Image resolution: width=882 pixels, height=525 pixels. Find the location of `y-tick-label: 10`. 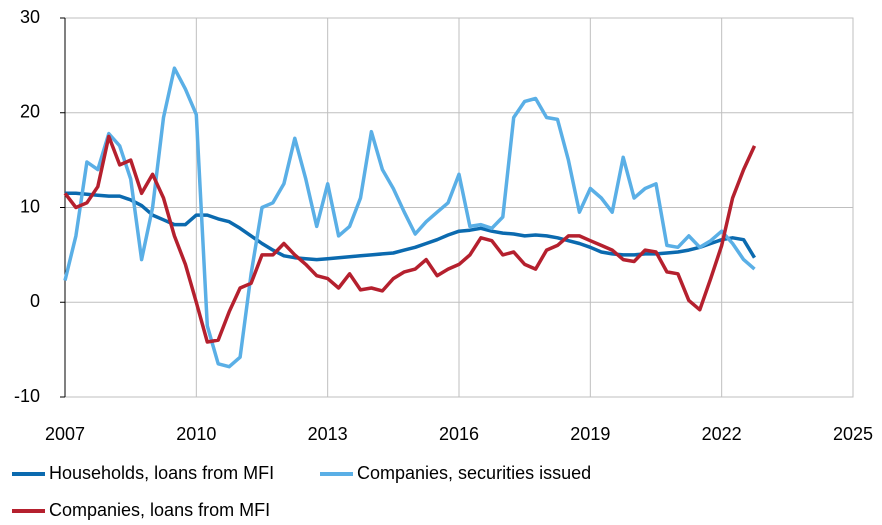

y-tick-label: 10 is located at coordinates (30, 206).